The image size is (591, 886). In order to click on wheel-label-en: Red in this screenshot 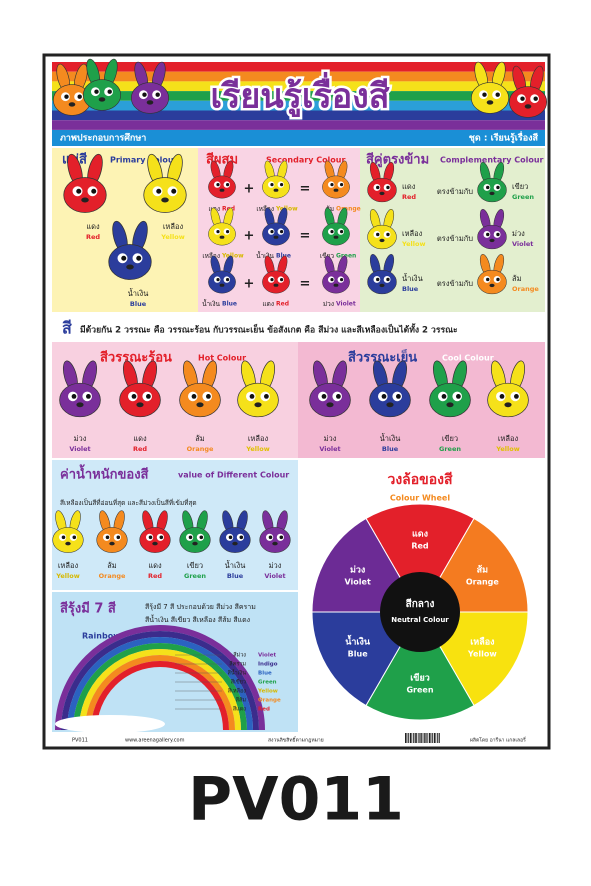, I will do `click(420, 546)`.